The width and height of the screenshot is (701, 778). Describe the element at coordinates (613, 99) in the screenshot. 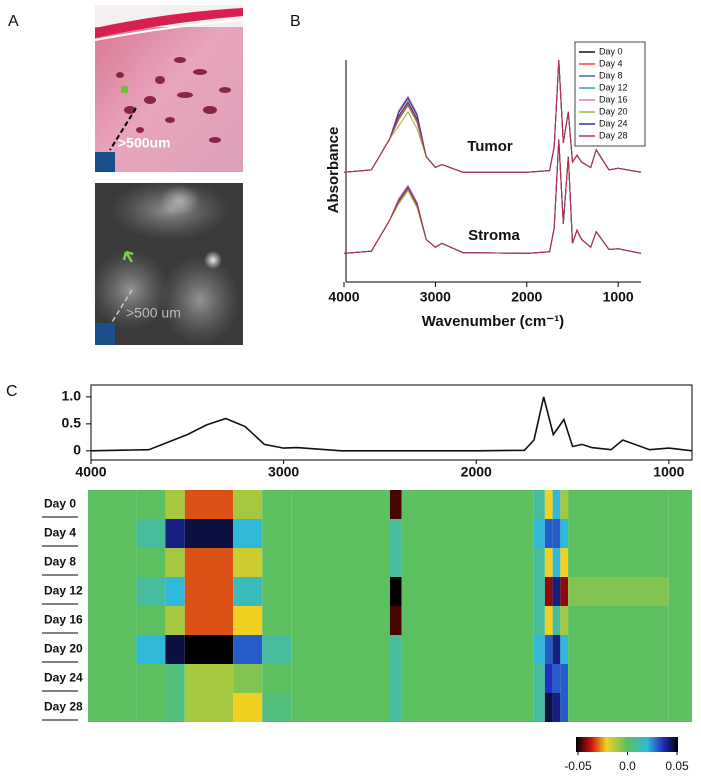

I see `legend-label: Day 16` at that location.